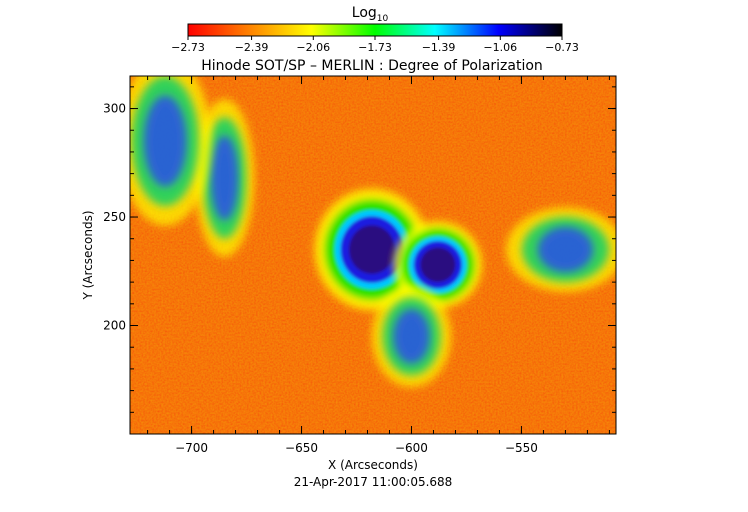 The width and height of the screenshot is (748, 512). Describe the element at coordinates (500, 47) in the screenshot. I see `colorbar-tick-label: −1.06` at that location.